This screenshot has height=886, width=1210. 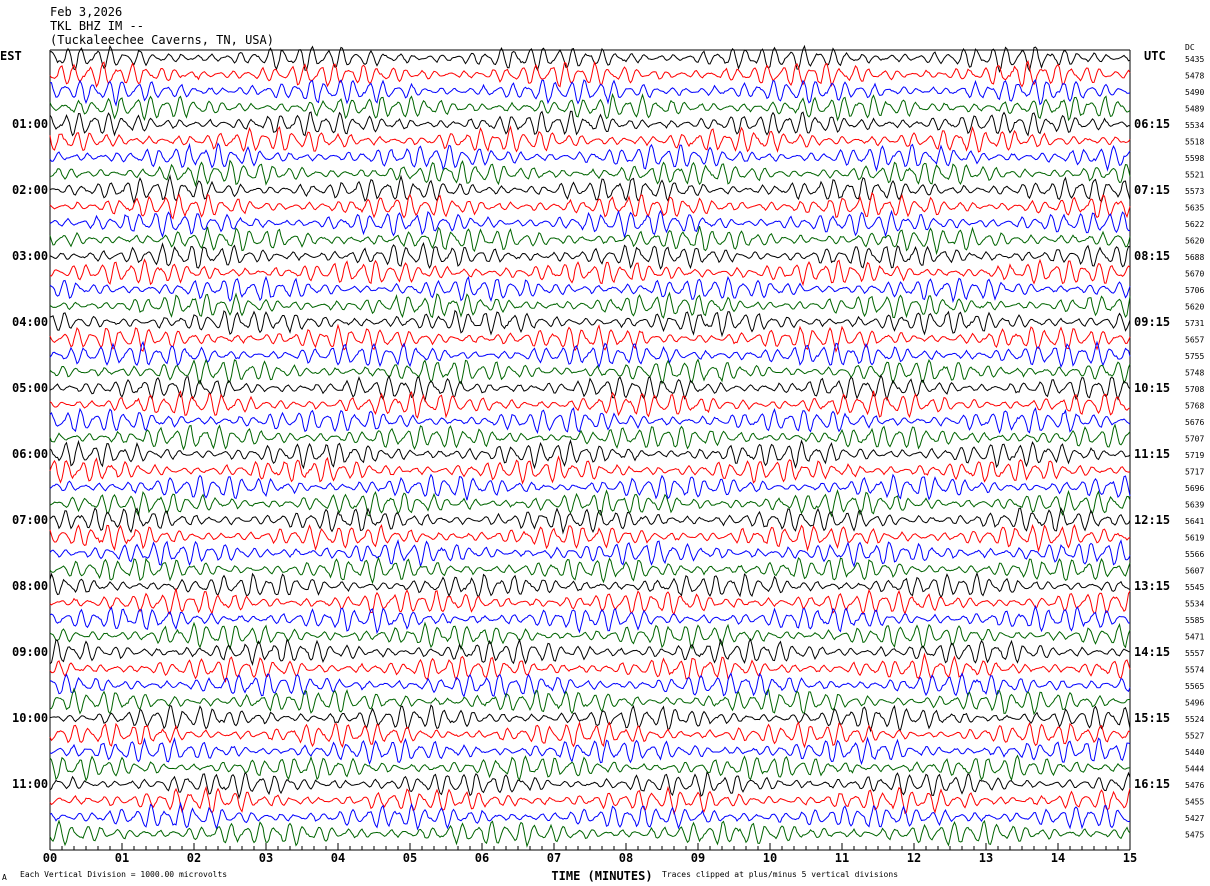 I want to click on left-hour-label: 01:00, so click(x=30, y=124).